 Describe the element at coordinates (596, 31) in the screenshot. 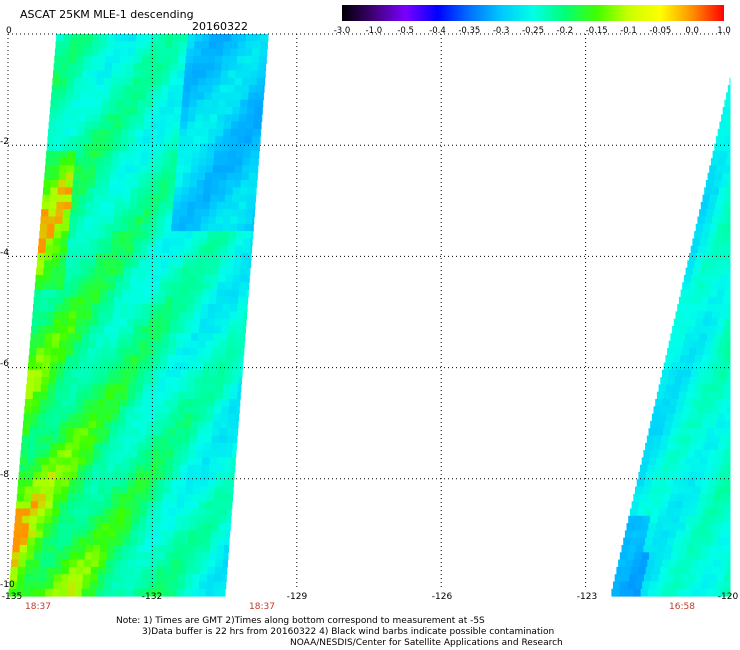

I see `color-scale-label: -0.15` at that location.